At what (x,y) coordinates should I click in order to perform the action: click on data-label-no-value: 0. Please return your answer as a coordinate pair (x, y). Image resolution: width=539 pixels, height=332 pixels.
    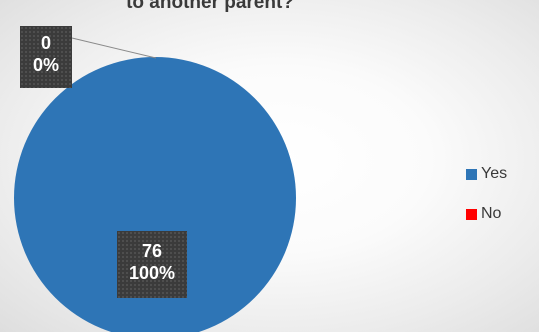
    Looking at the image, I should click on (45, 43).